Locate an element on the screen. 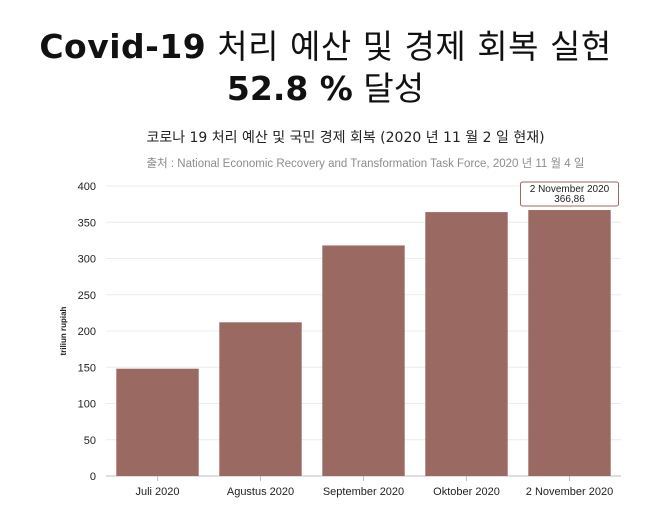  headline-line-2: 52.8 % 달성 is located at coordinates (325, 86).